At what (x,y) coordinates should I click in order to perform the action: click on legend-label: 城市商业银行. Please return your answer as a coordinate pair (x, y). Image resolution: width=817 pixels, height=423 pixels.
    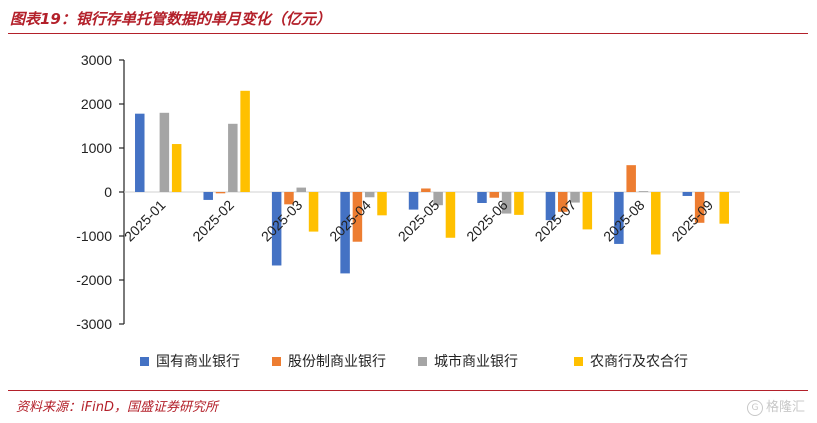
    Looking at the image, I should click on (476, 361).